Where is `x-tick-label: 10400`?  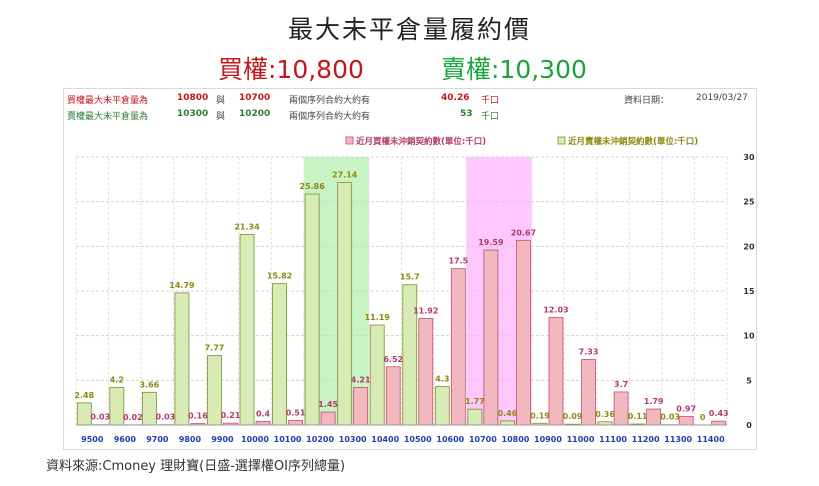 x-tick-label: 10400 is located at coordinates (385, 439).